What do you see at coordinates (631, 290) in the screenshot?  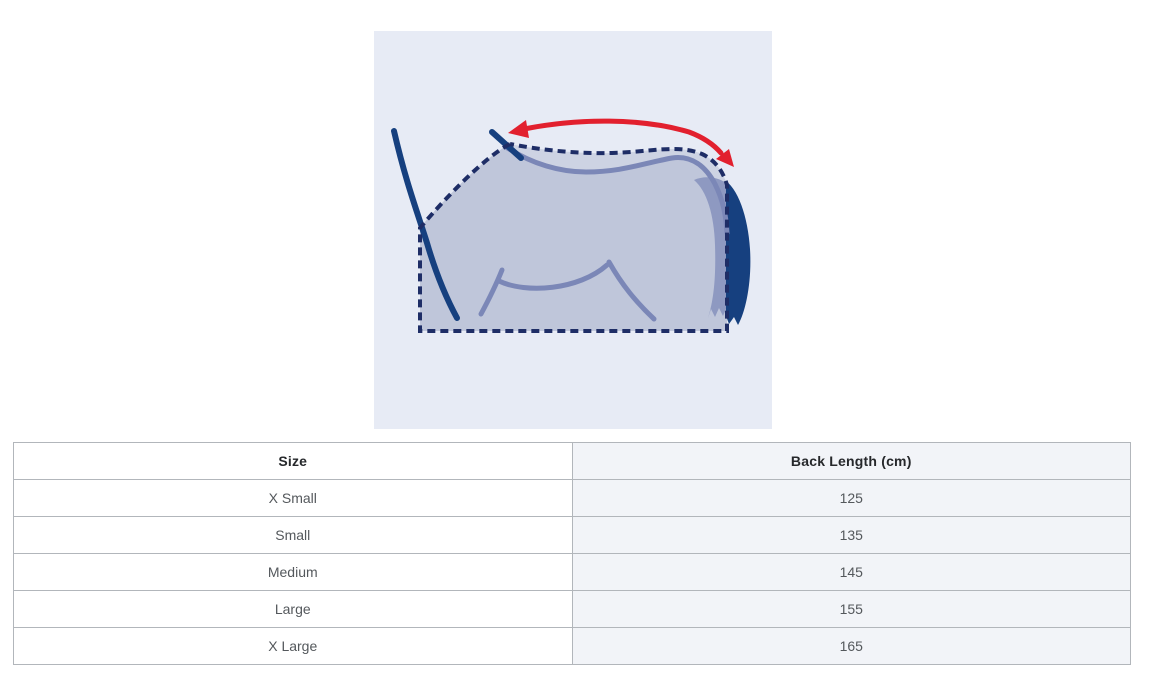 I see `horse-hind-leg-line` at bounding box center [631, 290].